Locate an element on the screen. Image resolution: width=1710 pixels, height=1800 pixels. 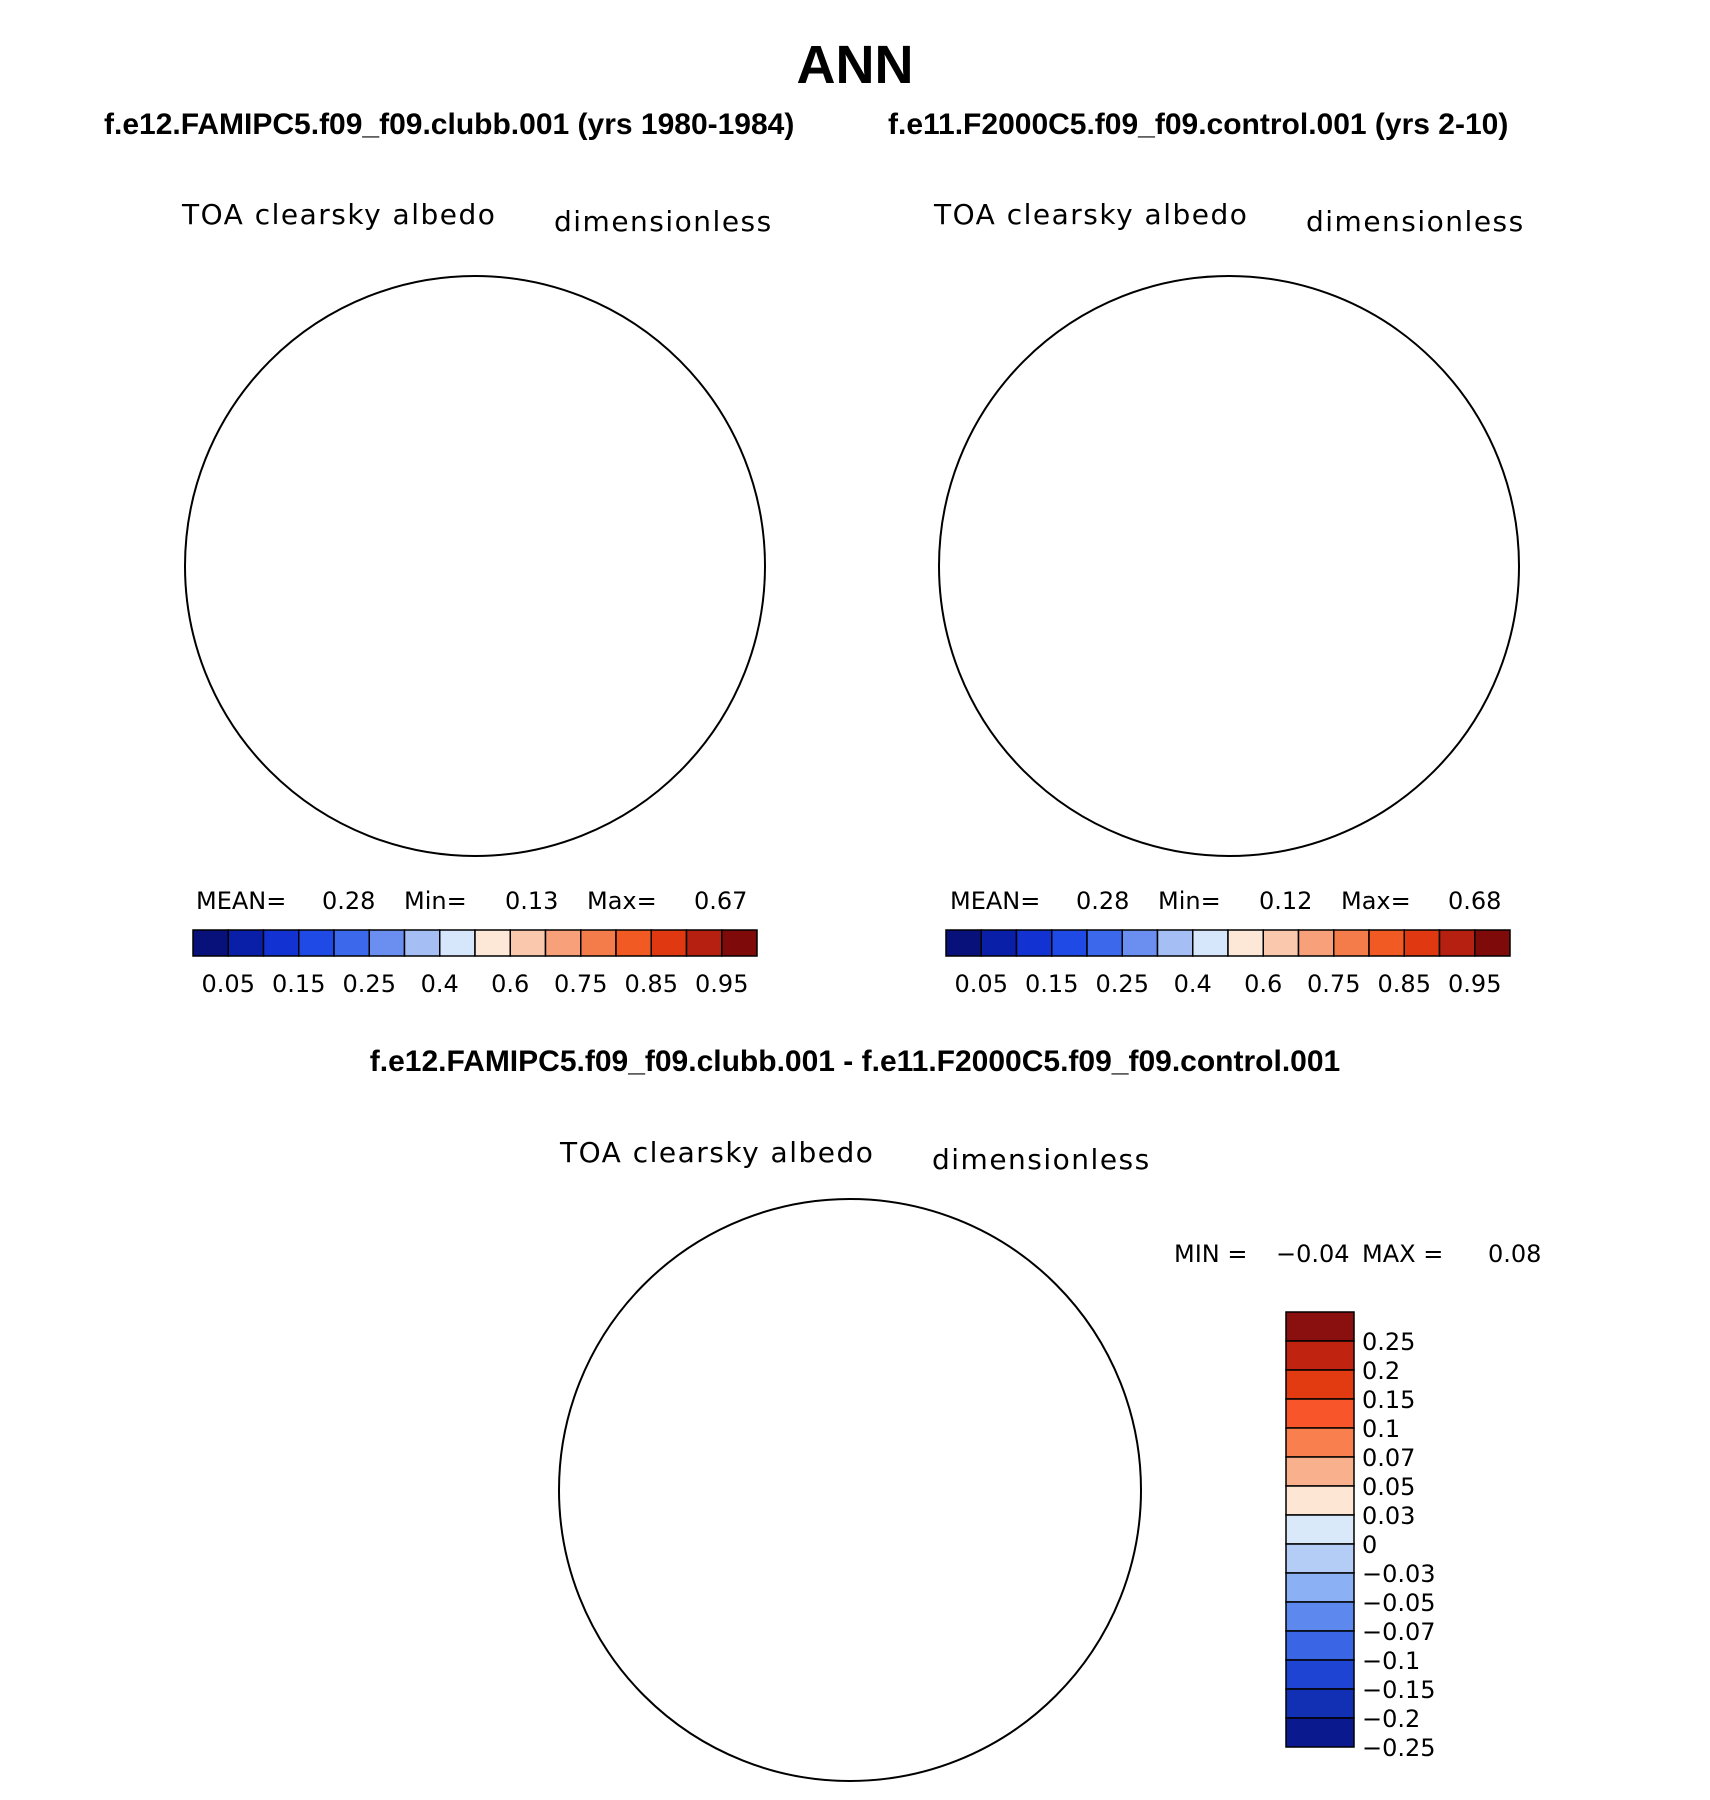
panel-1-max-label: Max= is located at coordinates (622, 901).